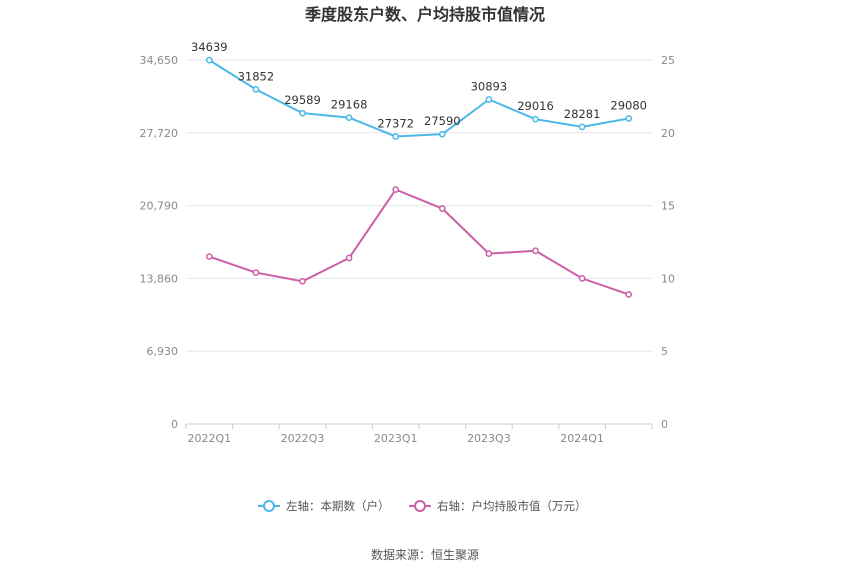 This screenshot has height=575, width=850. Describe the element at coordinates (209, 438) in the screenshot. I see `x-tick-label: 2022Q1` at that location.